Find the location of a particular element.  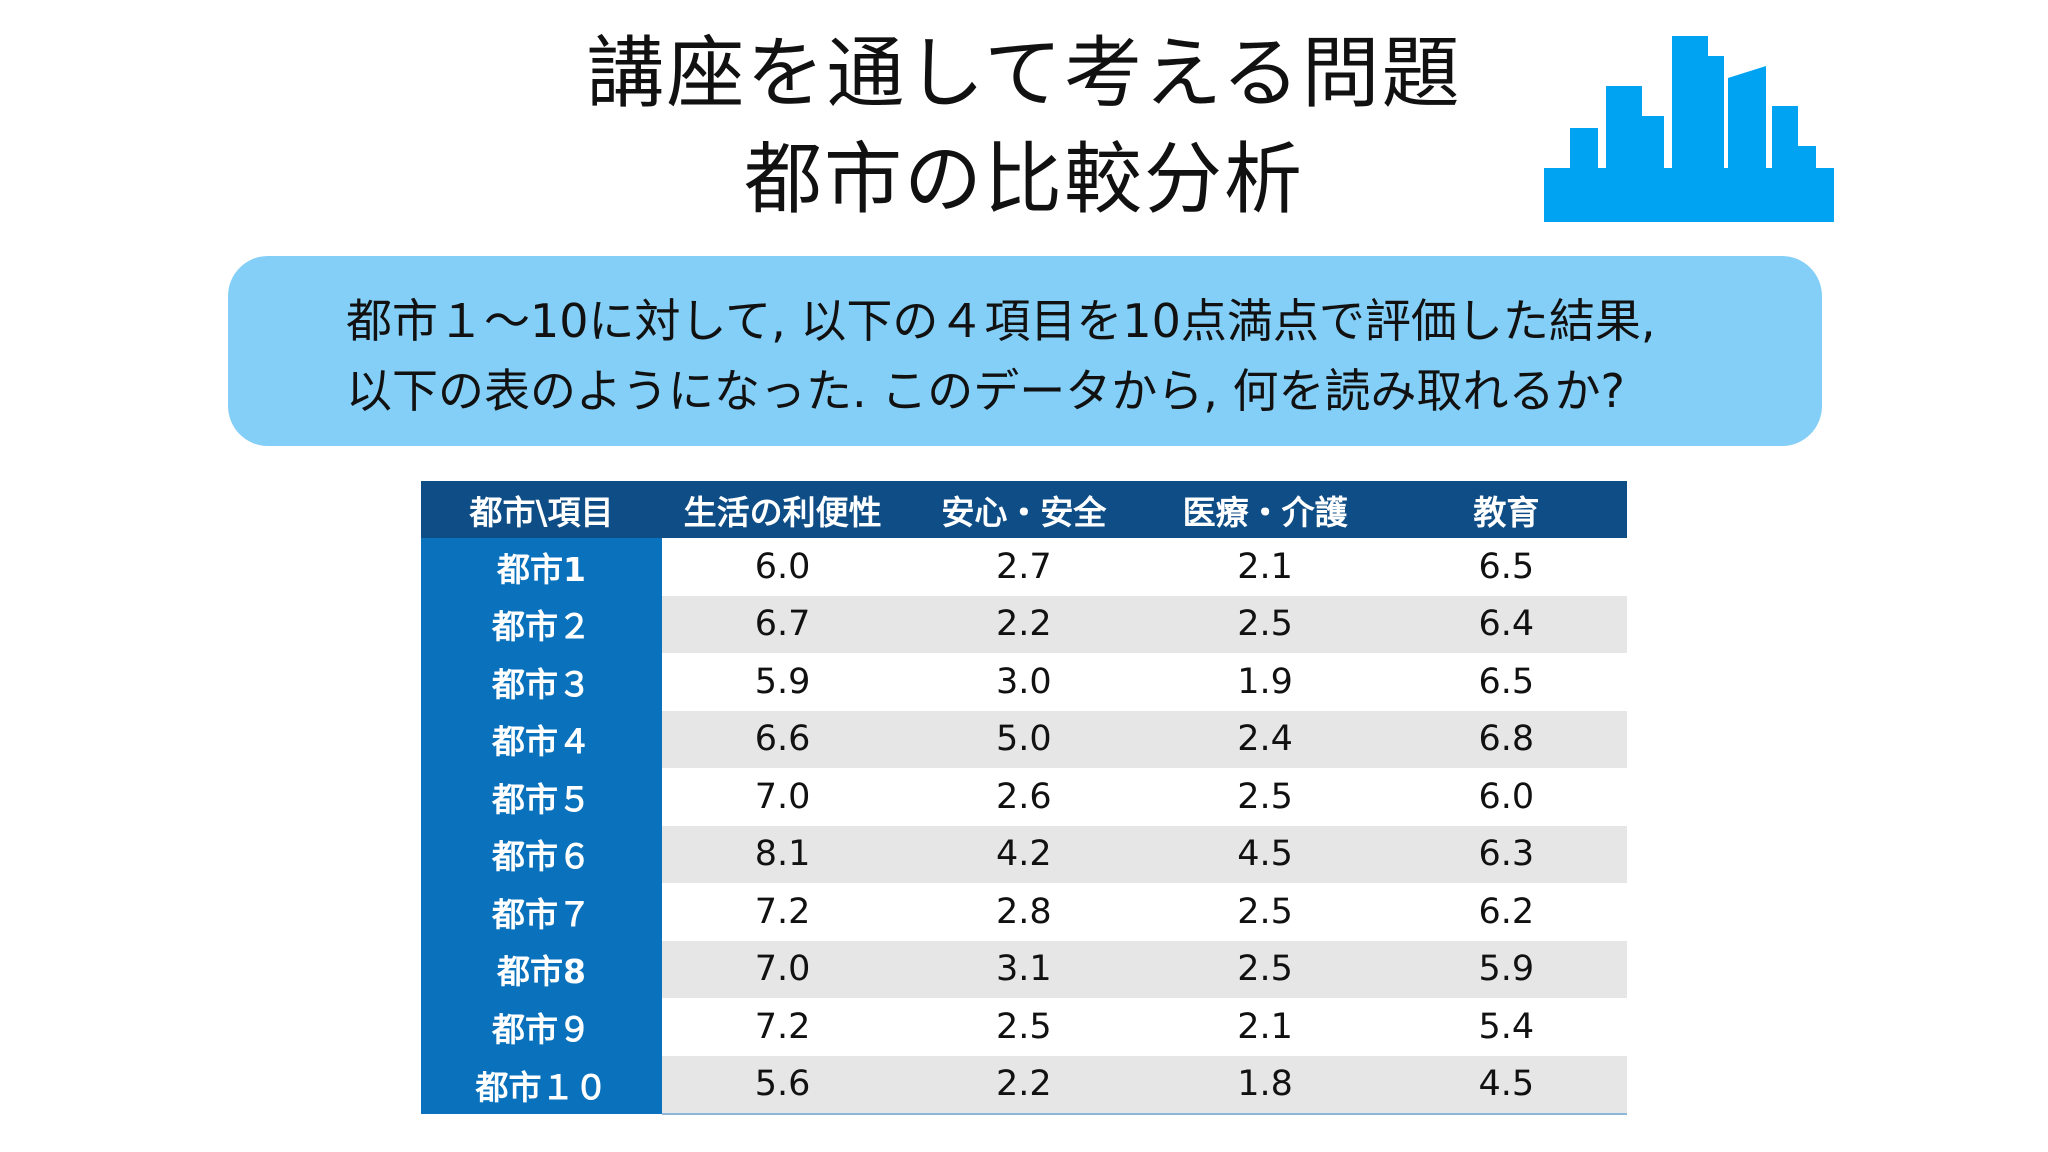

table-cell: 6.7 is located at coordinates (783, 624).